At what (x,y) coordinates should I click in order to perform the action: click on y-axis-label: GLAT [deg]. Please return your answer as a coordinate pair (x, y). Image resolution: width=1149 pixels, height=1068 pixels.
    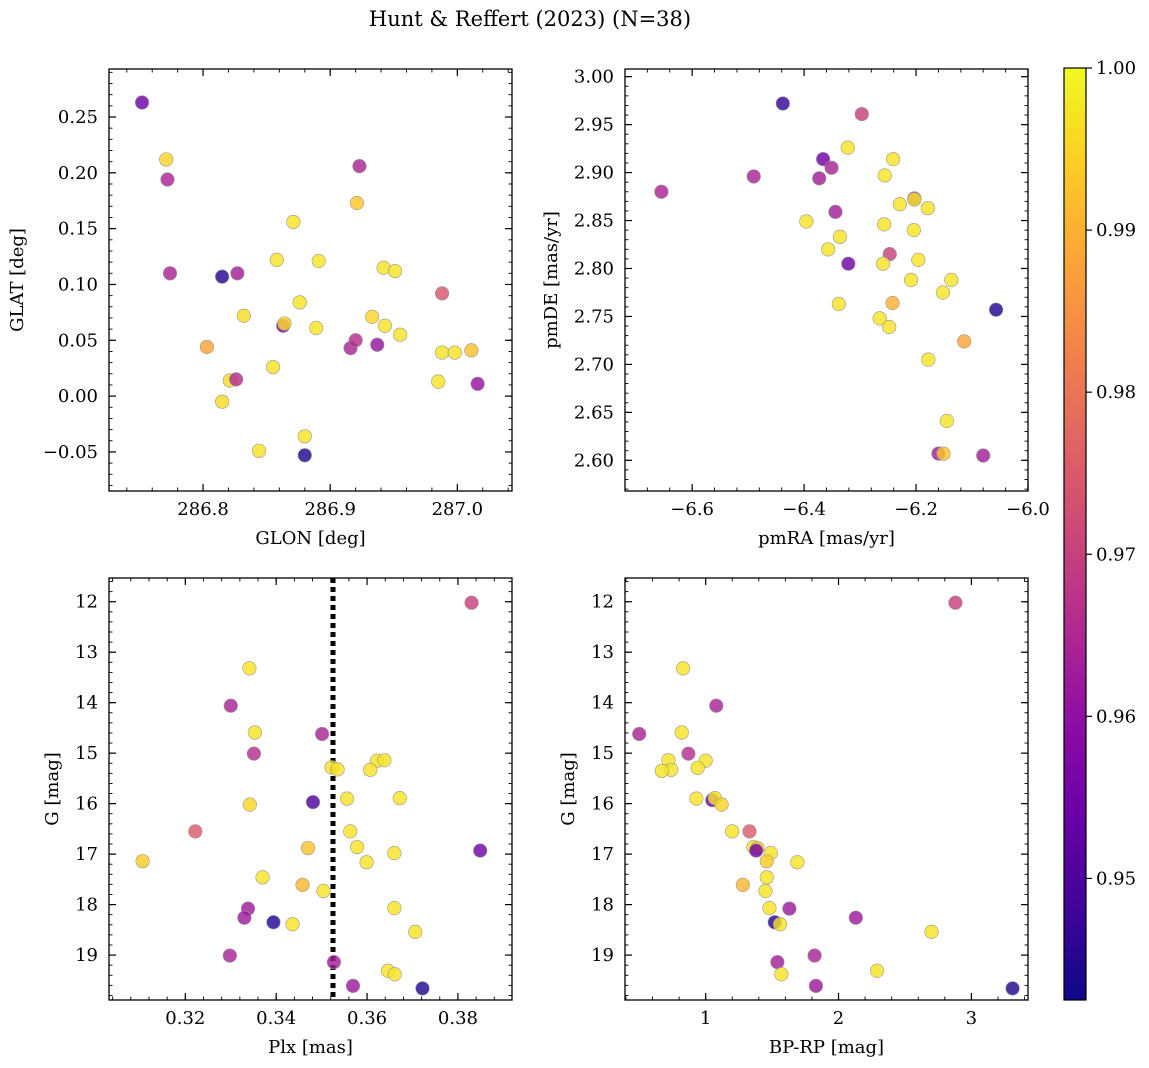
    Looking at the image, I should click on (17, 280).